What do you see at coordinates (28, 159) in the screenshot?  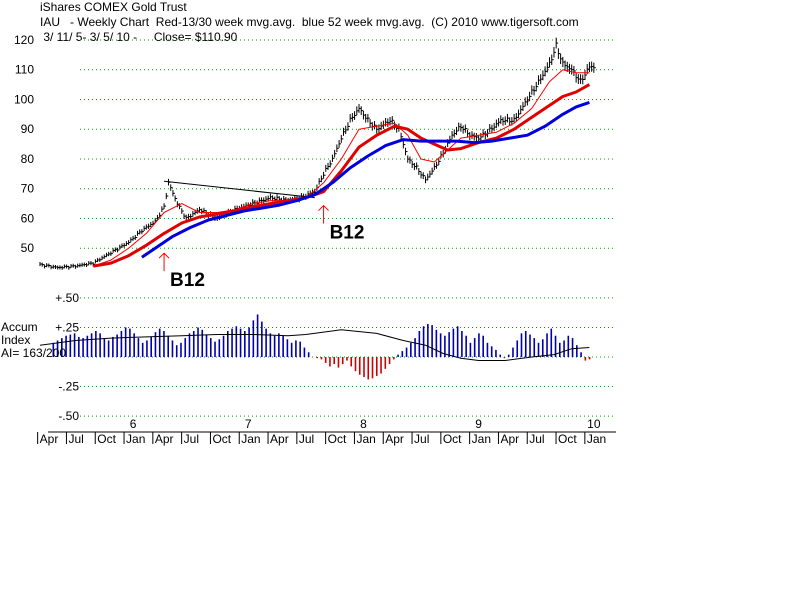 I see `price-tick-label: 80` at bounding box center [28, 159].